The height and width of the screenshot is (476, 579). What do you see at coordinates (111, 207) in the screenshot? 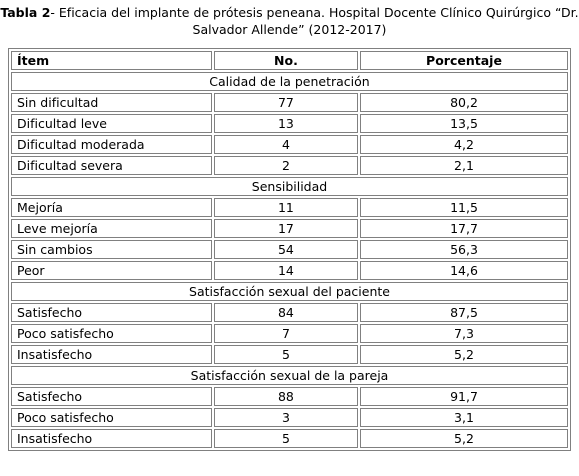
I see `cell: Mejoría` at bounding box center [111, 207].